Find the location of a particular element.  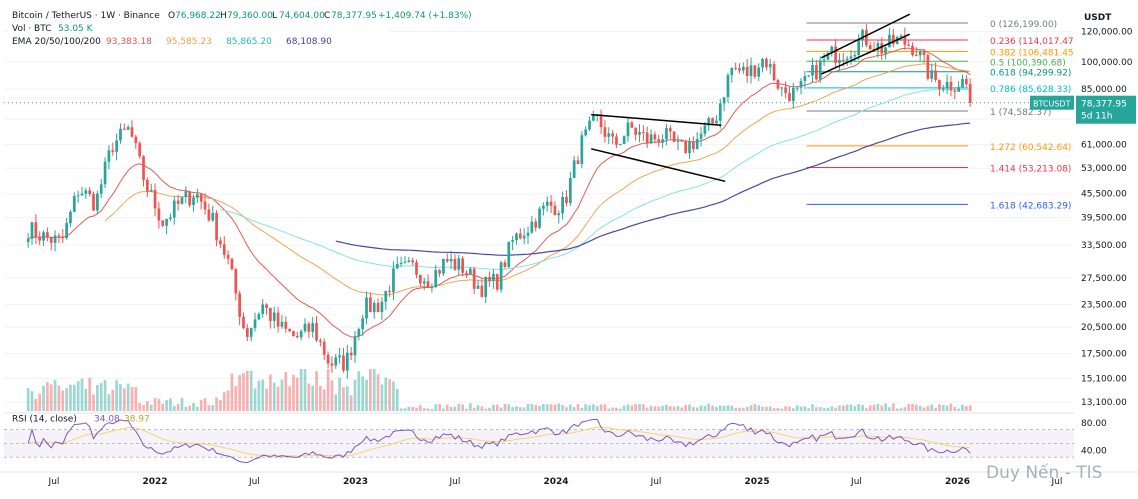

rsi-value: 34.08 is located at coordinates (107, 419).